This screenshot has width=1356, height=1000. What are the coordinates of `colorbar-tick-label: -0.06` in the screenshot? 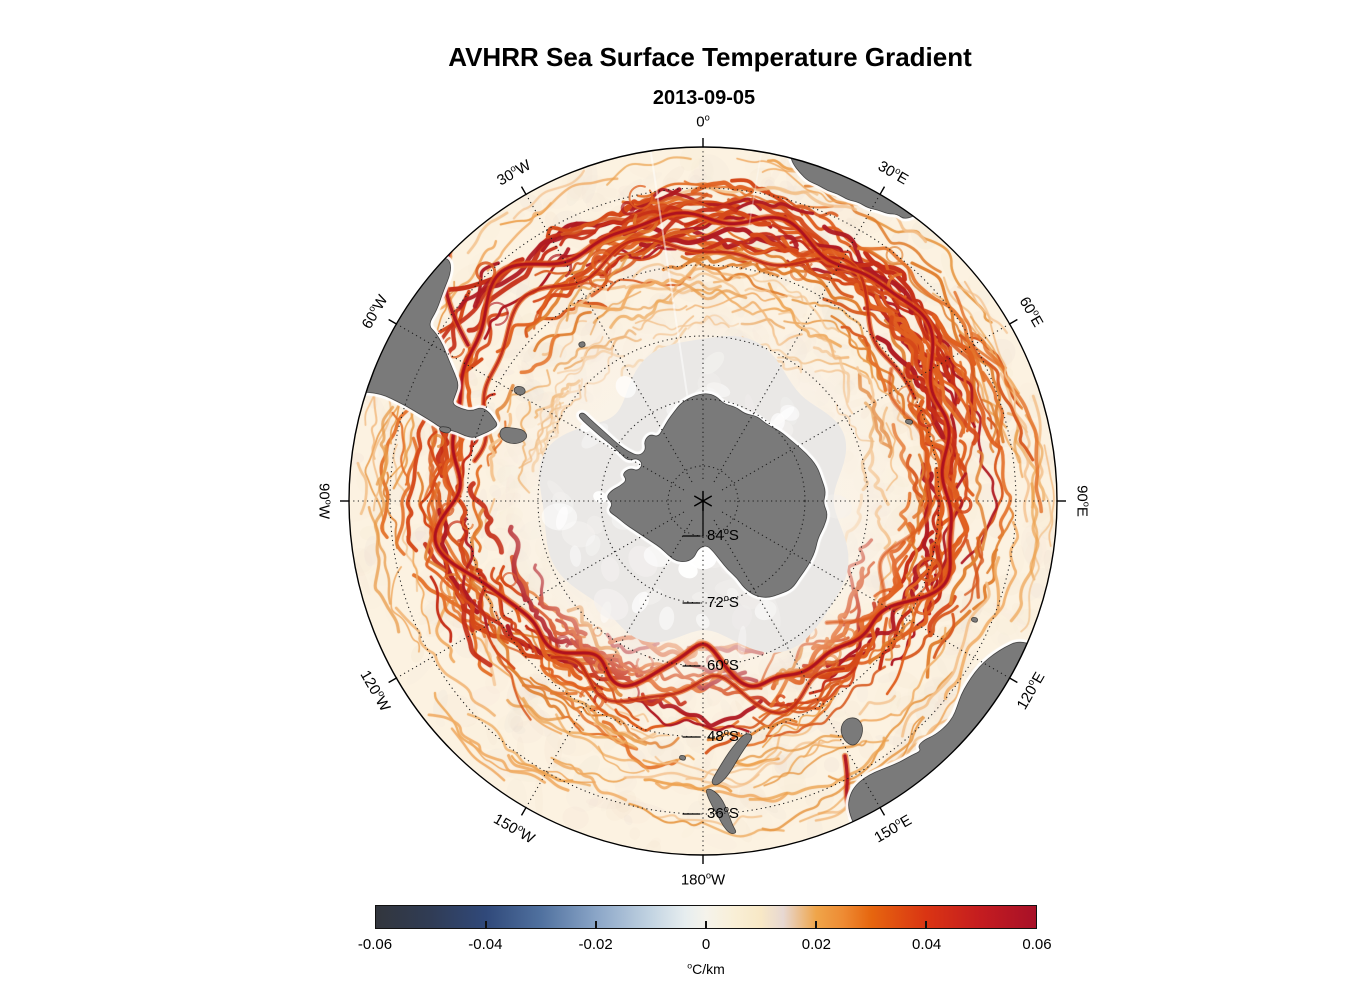 It's located at (375, 944).